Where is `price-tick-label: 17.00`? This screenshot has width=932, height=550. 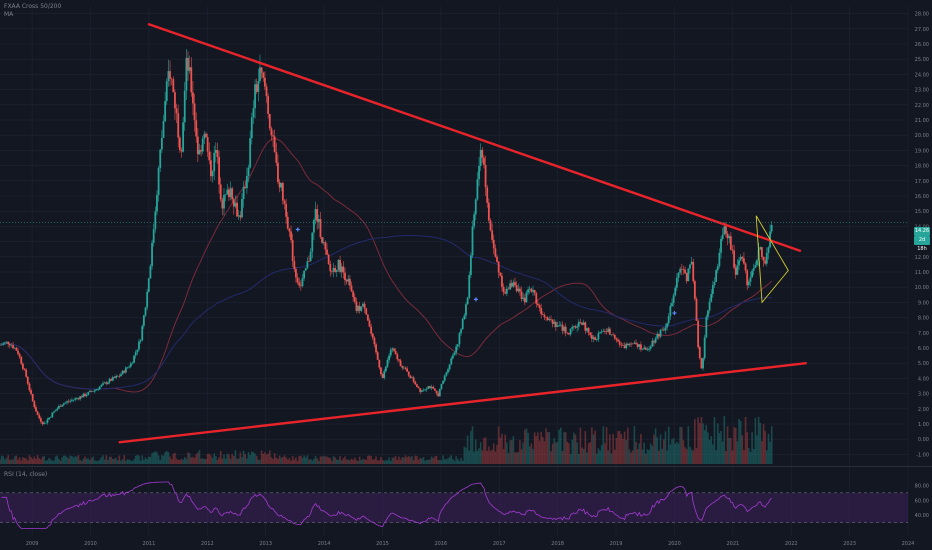
price-tick-label: 17.00 is located at coordinates (922, 182).